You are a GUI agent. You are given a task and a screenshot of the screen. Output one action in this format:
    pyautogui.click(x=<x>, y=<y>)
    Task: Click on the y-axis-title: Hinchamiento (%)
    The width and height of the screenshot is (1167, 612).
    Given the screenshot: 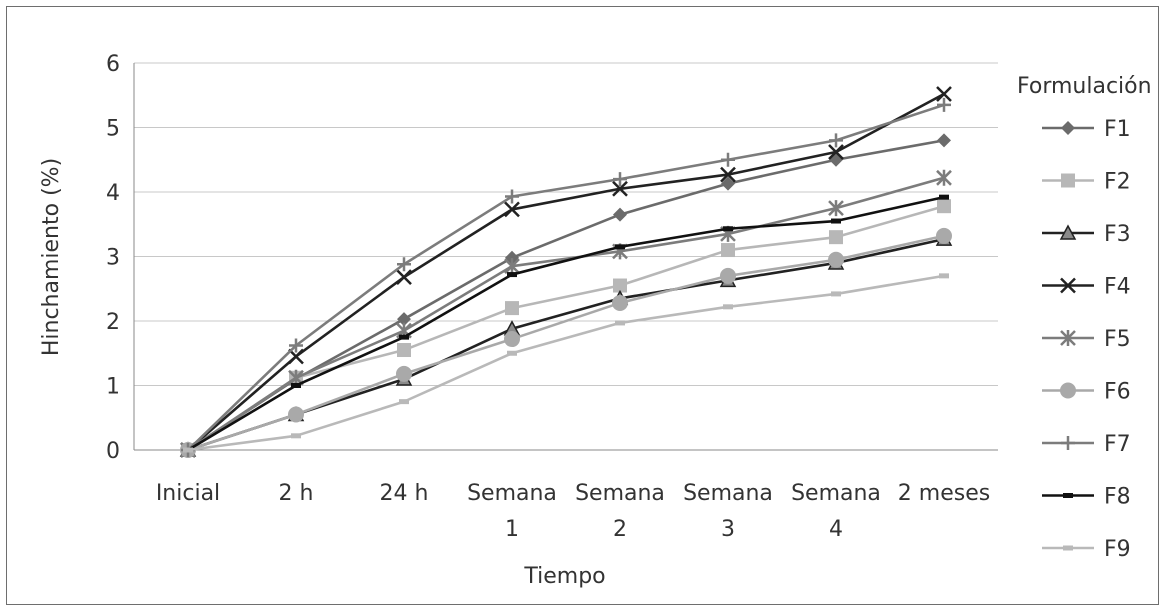 What is the action you would take?
    pyautogui.click(x=51, y=257)
    